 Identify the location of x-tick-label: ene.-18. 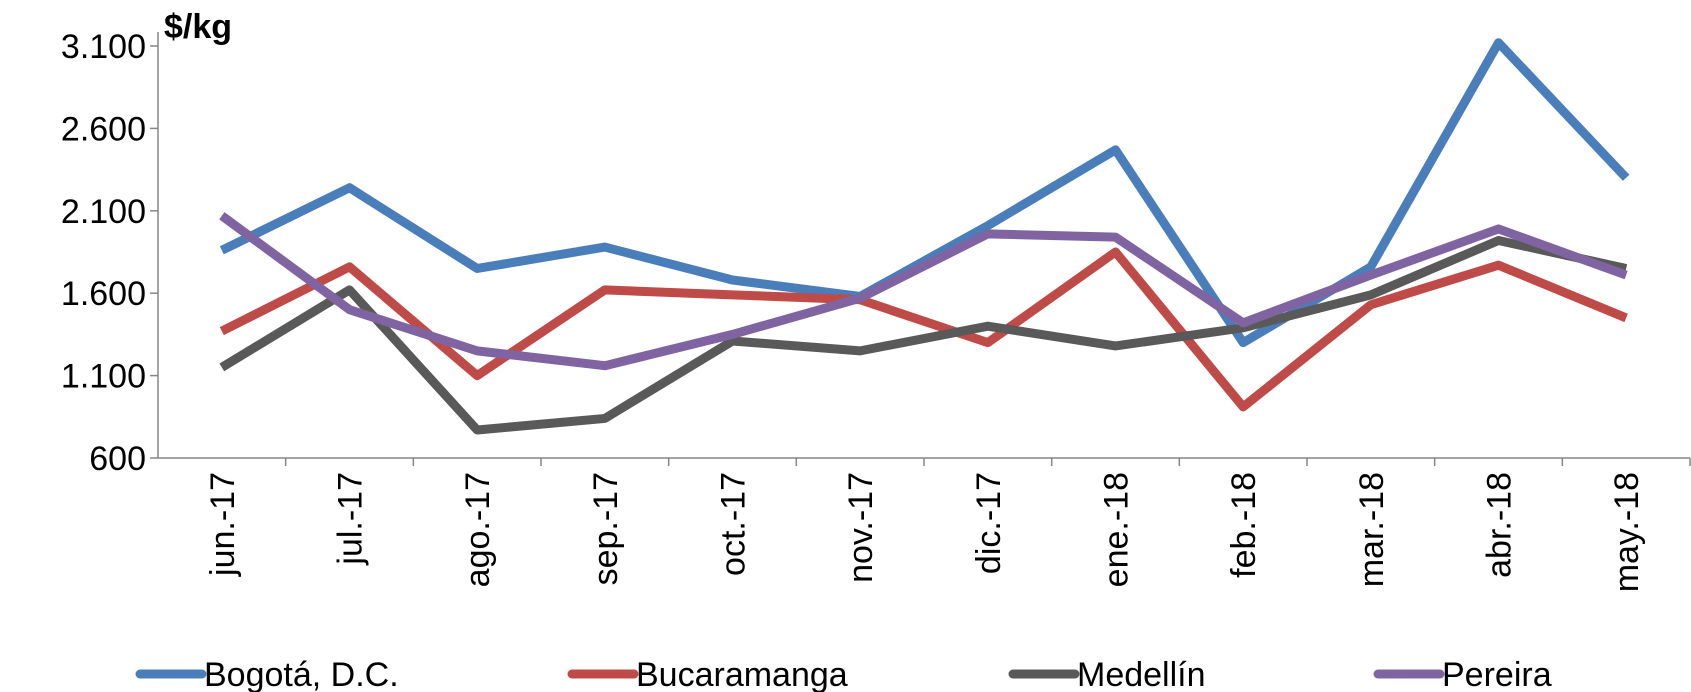
(1117, 529).